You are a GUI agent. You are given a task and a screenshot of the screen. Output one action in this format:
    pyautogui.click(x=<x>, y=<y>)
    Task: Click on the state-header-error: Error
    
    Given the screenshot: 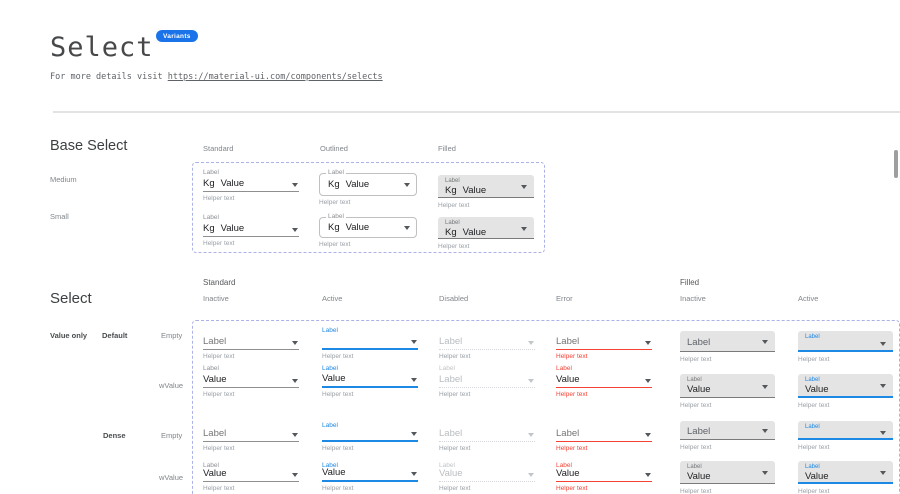 What is the action you would take?
    pyautogui.click(x=564, y=298)
    